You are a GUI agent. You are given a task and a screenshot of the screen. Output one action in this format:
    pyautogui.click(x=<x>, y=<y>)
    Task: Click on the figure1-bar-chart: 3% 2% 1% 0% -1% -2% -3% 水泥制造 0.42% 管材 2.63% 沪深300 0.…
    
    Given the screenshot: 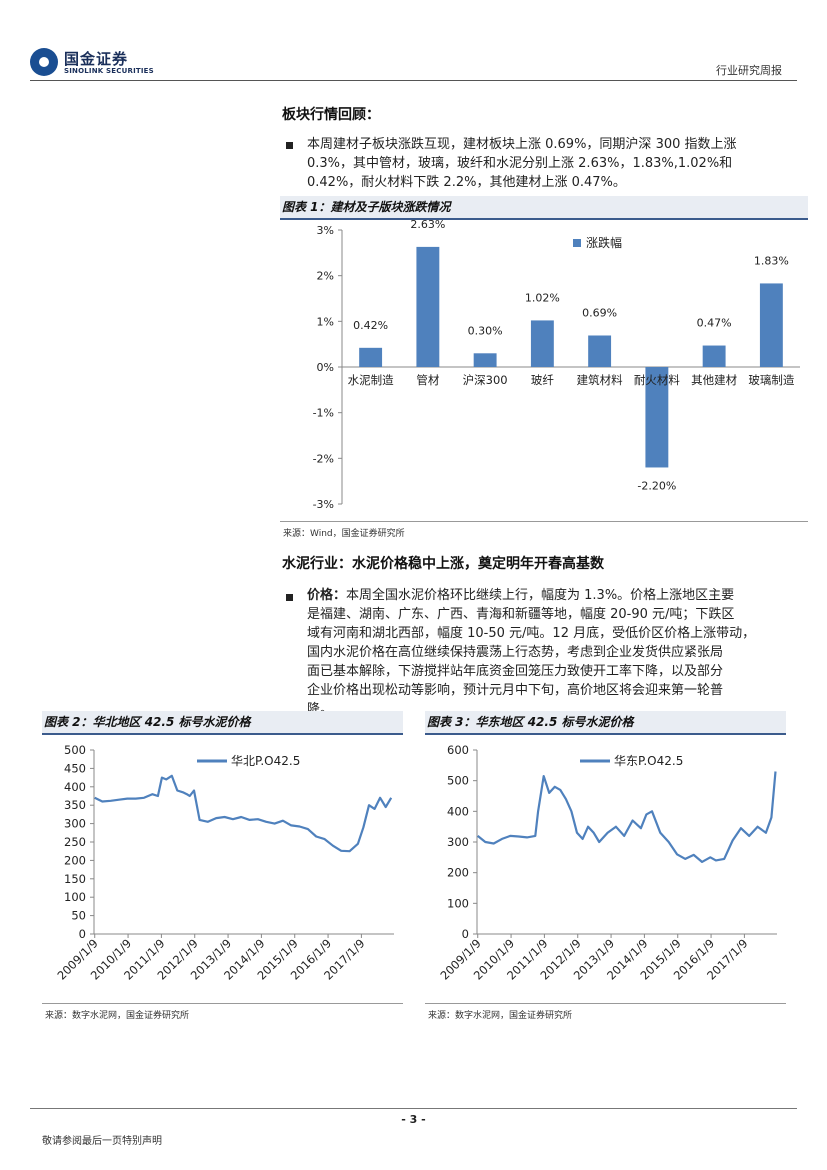 What is the action you would take?
    pyautogui.click(x=556, y=365)
    